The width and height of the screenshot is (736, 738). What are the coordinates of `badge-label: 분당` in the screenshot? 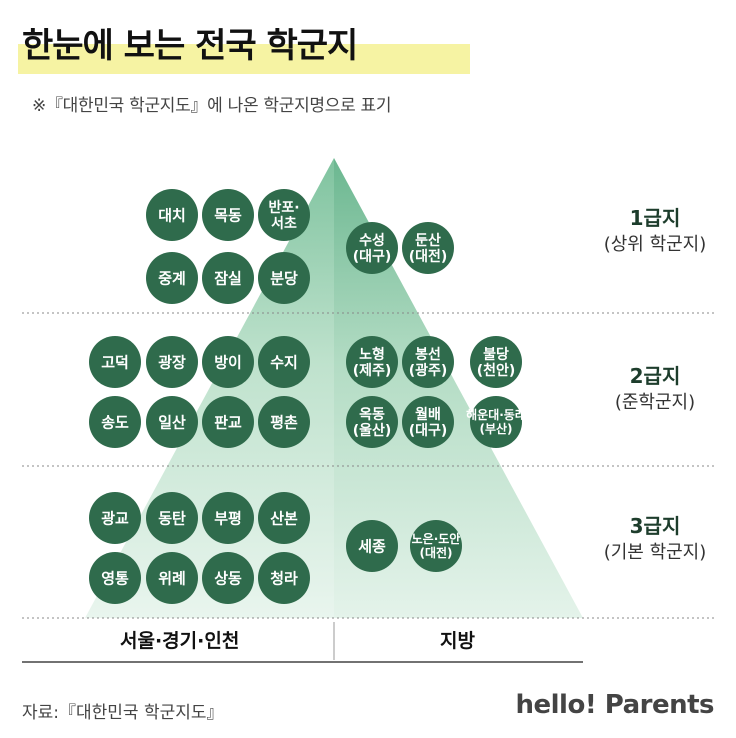 It's located at (284, 278).